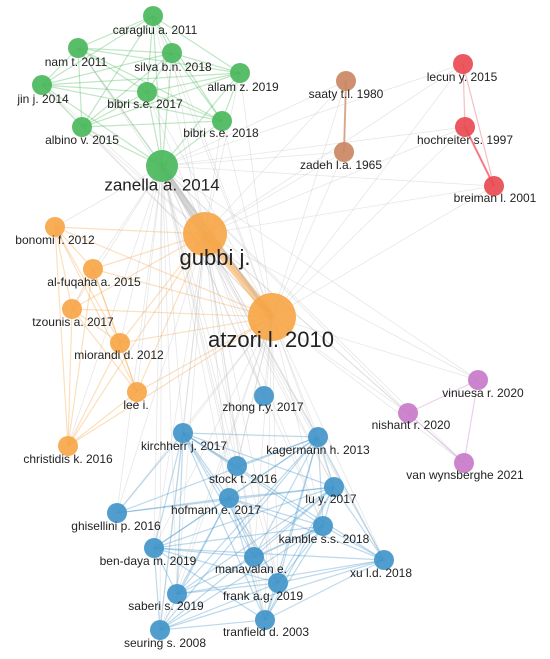 The image size is (550, 659). What do you see at coordinates (251, 569) in the screenshot?
I see `node-label: manavalan e.` at bounding box center [251, 569].